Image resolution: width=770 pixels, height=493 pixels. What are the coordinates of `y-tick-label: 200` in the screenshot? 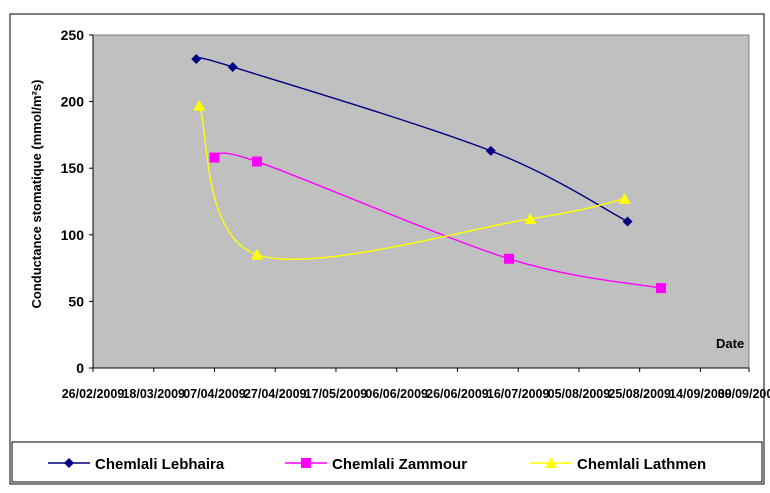 It's located at (73, 102).